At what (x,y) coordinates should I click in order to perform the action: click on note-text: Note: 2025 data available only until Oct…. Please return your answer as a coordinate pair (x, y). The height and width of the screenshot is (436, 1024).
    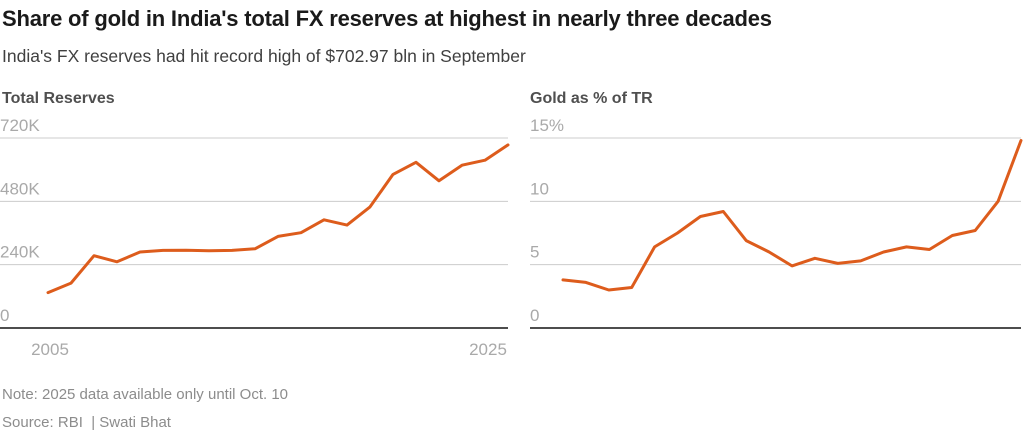
    Looking at the image, I should click on (145, 394).